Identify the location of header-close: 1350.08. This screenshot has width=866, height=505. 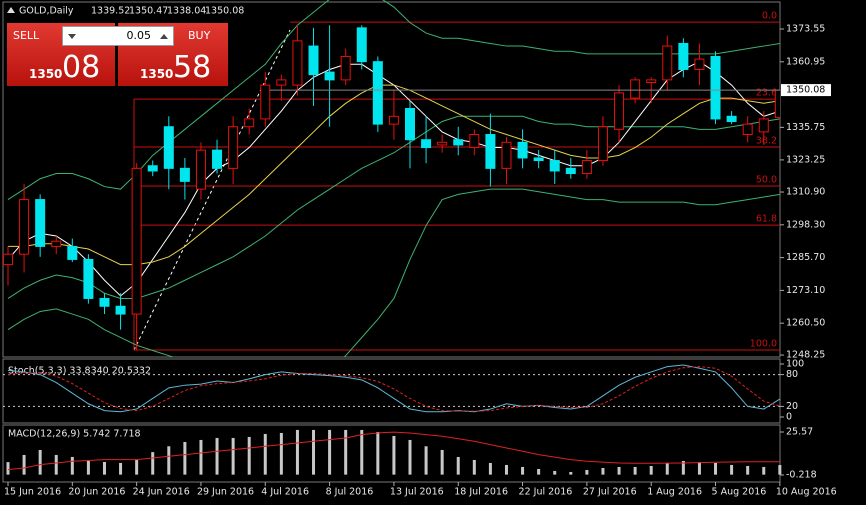
(224, 11).